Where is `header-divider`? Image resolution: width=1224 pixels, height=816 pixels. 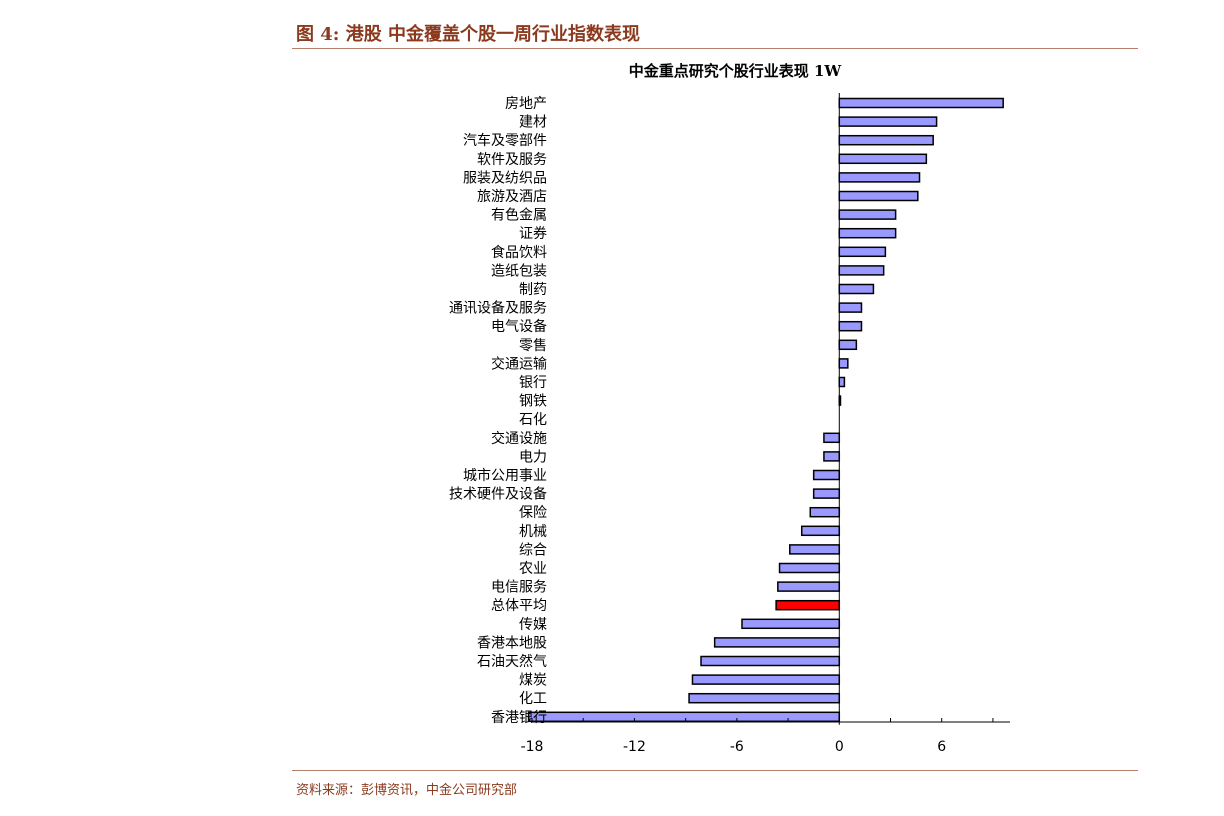
header-divider is located at coordinates (715, 48).